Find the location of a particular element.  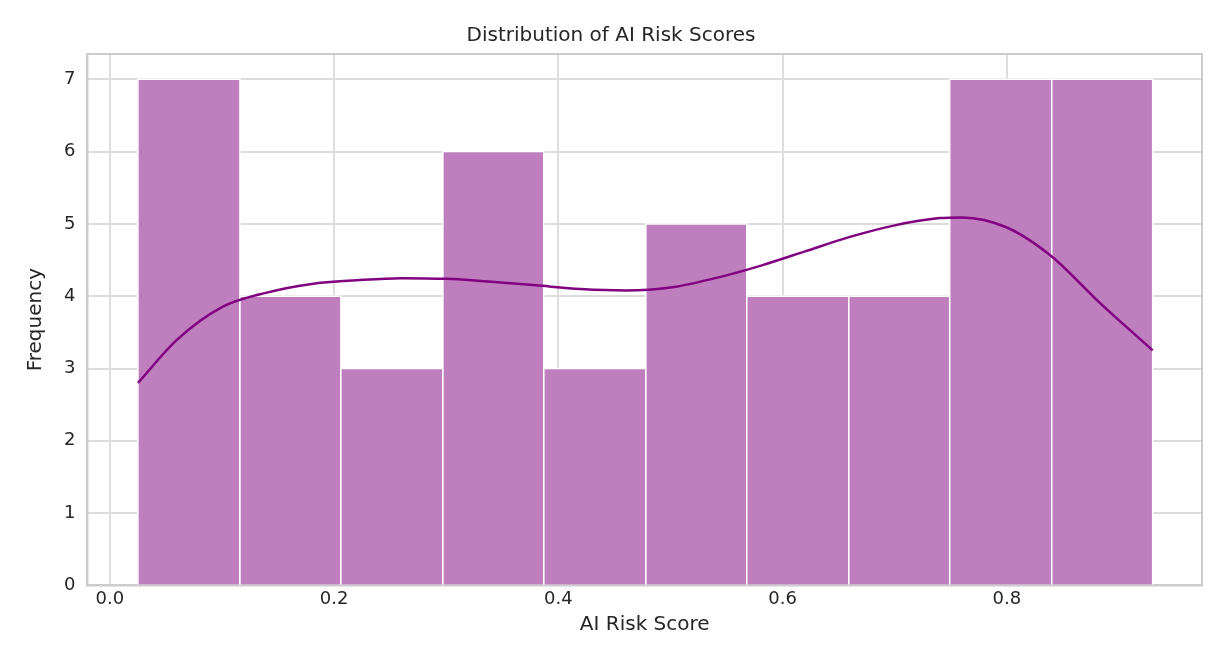

y-tick-label: 5 is located at coordinates (70, 222).